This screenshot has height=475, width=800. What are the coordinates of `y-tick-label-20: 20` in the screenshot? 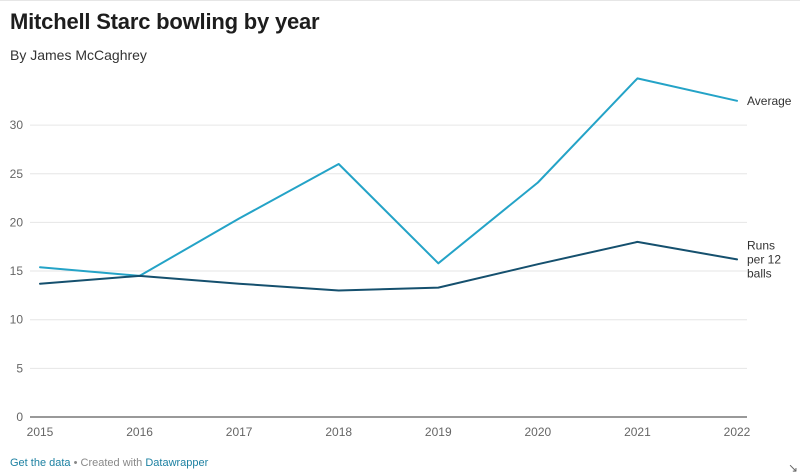 It's located at (17, 222).